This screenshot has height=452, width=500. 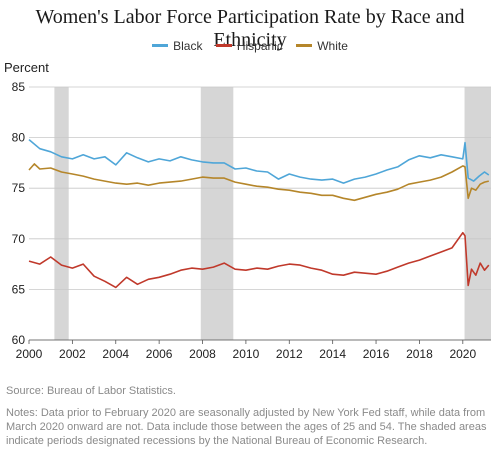 I want to click on series-line-hispanic, so click(x=259, y=260).